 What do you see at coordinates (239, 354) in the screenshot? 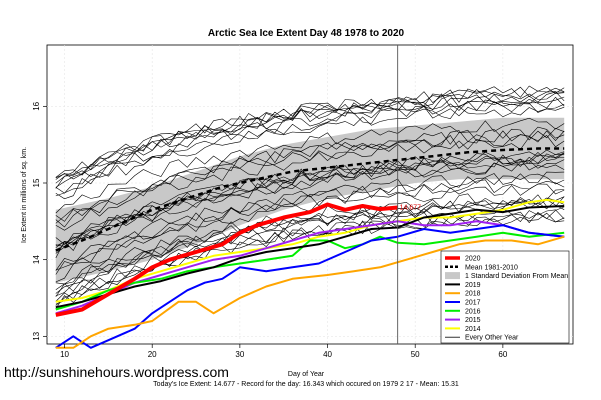
I see `x-tick-label: 30` at bounding box center [239, 354].